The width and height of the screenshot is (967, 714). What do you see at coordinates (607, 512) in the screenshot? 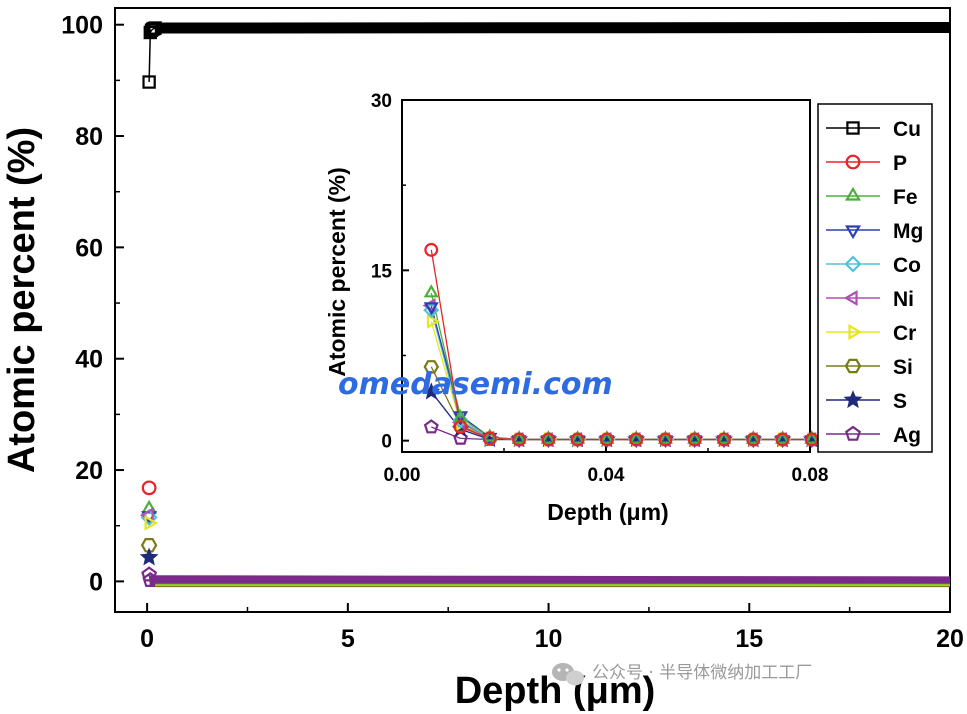
I see `inset-x-axis-title: Depth (μm)` at bounding box center [607, 512].